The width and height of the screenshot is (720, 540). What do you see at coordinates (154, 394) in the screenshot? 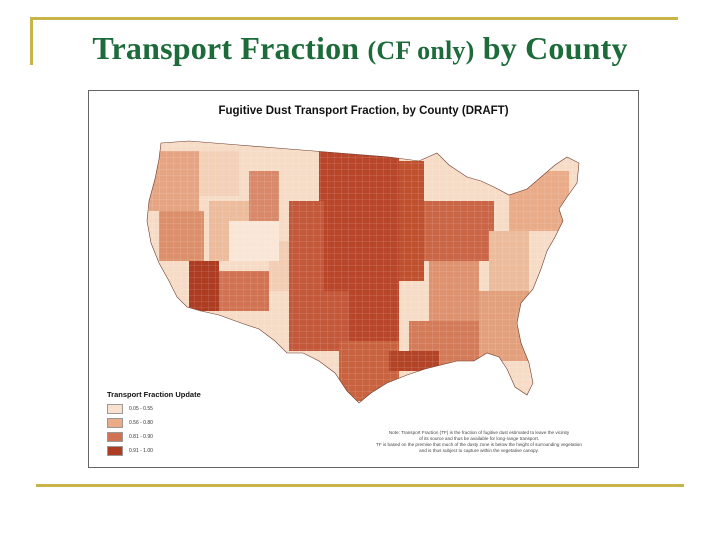
I see `legend-title: Transport Fraction Update` at bounding box center [154, 394].